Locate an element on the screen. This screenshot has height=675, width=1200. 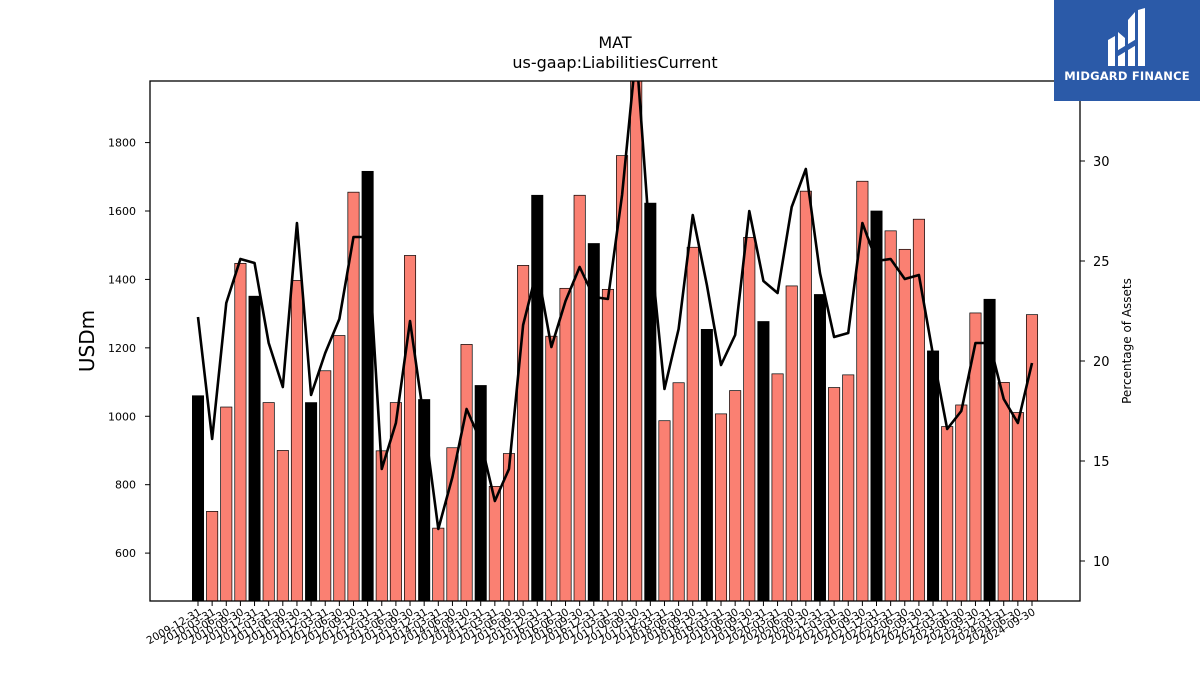
brand-logo: MIDGARD FINANCE is located at coordinates (1127, 50).